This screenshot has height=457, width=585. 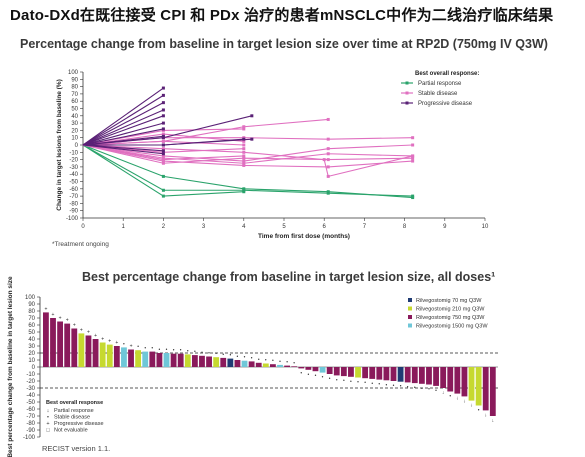 What do you see at coordinates (34, 368) in the screenshot?
I see `y-tick-label: 0` at bounding box center [34, 368].